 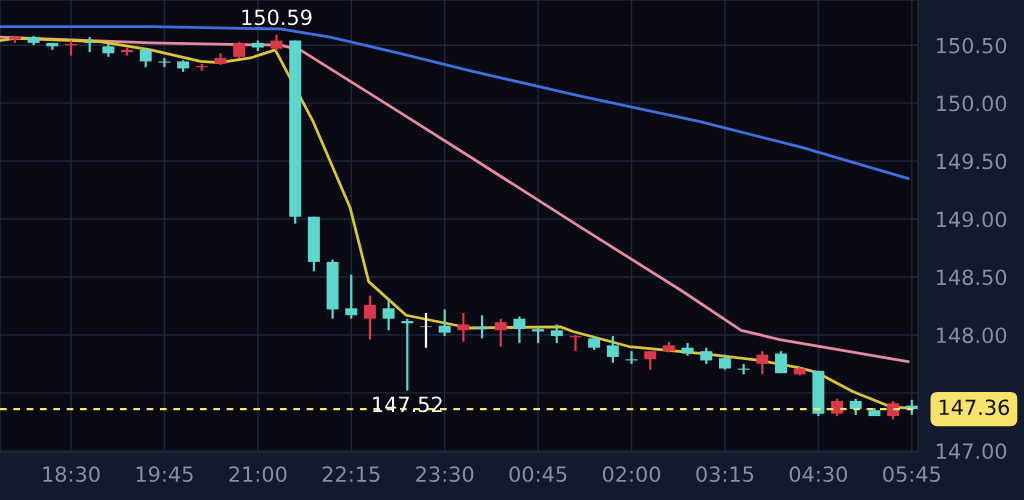 What do you see at coordinates (971, 277) in the screenshot?
I see `y-tick-label: 148.50` at bounding box center [971, 277].